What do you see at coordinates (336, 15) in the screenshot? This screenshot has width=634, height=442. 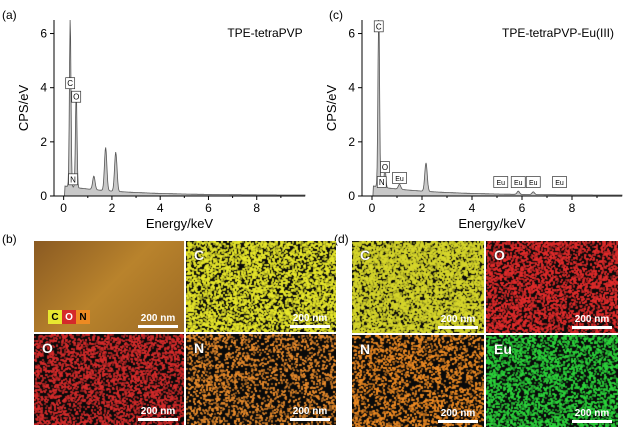 I see `panel-label-c: (c)` at bounding box center [336, 15].